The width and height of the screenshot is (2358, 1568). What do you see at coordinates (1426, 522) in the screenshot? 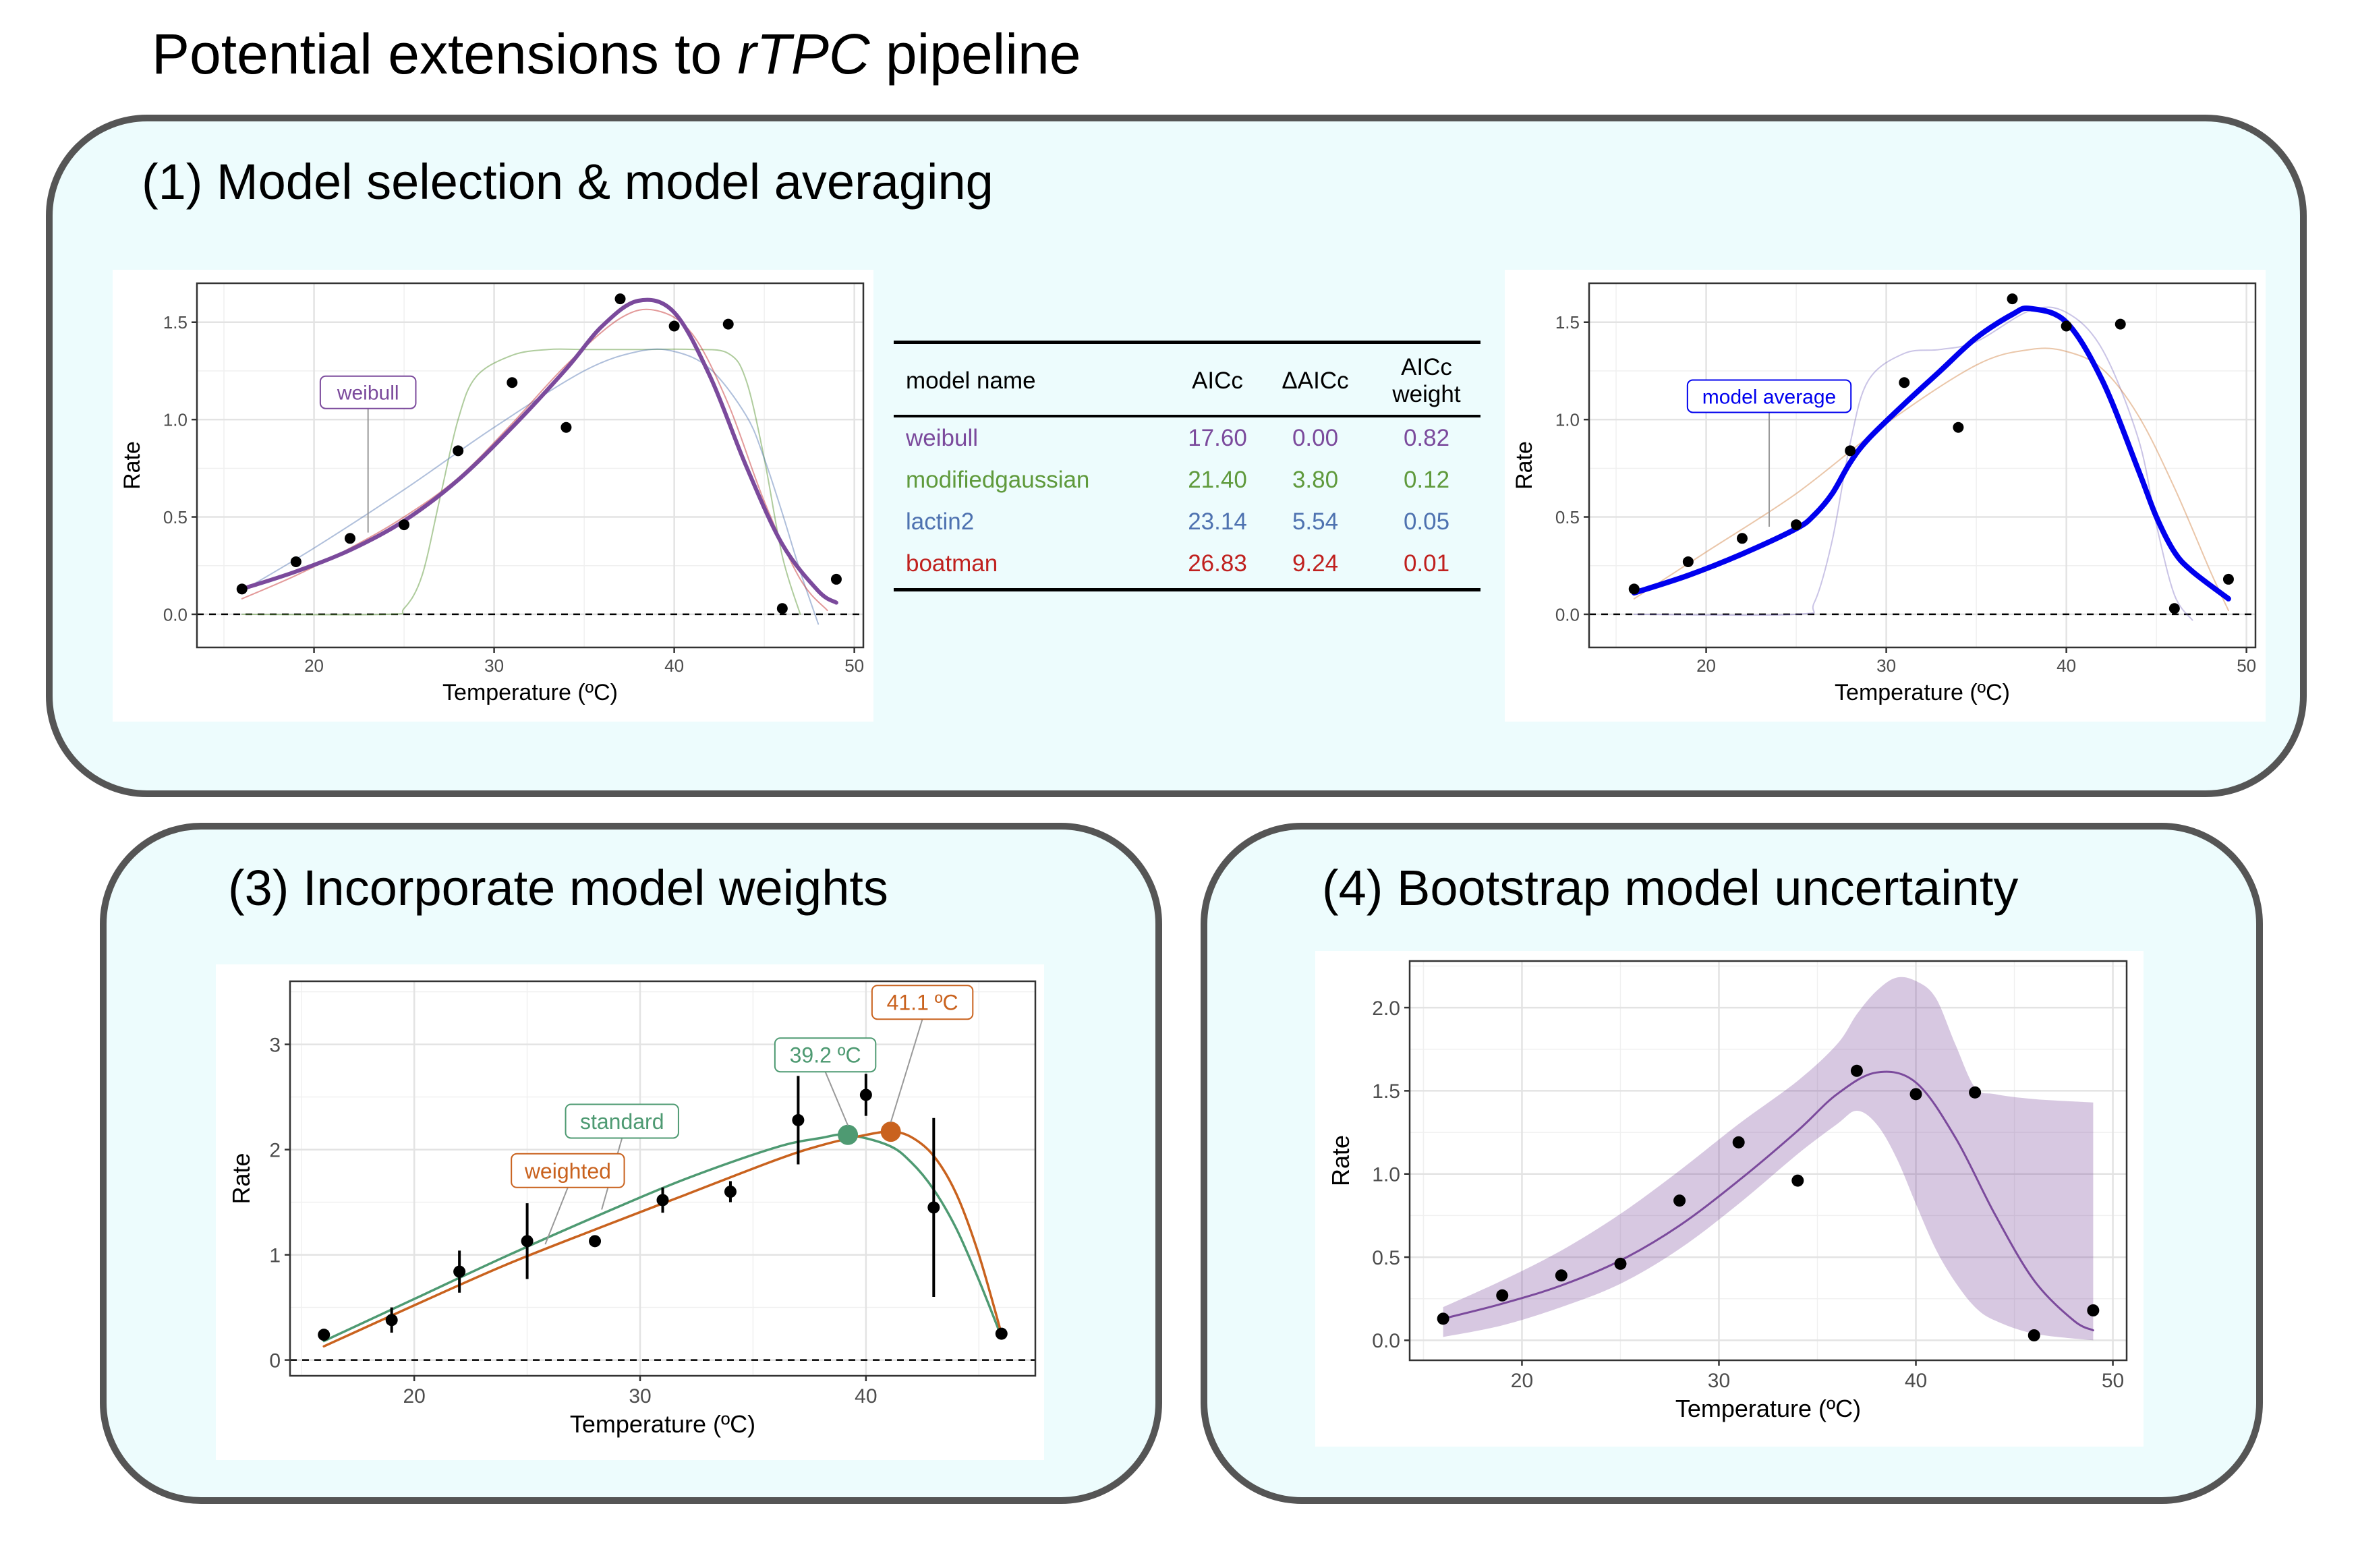
I see `table-cell-weight: 0.05` at bounding box center [1426, 522].